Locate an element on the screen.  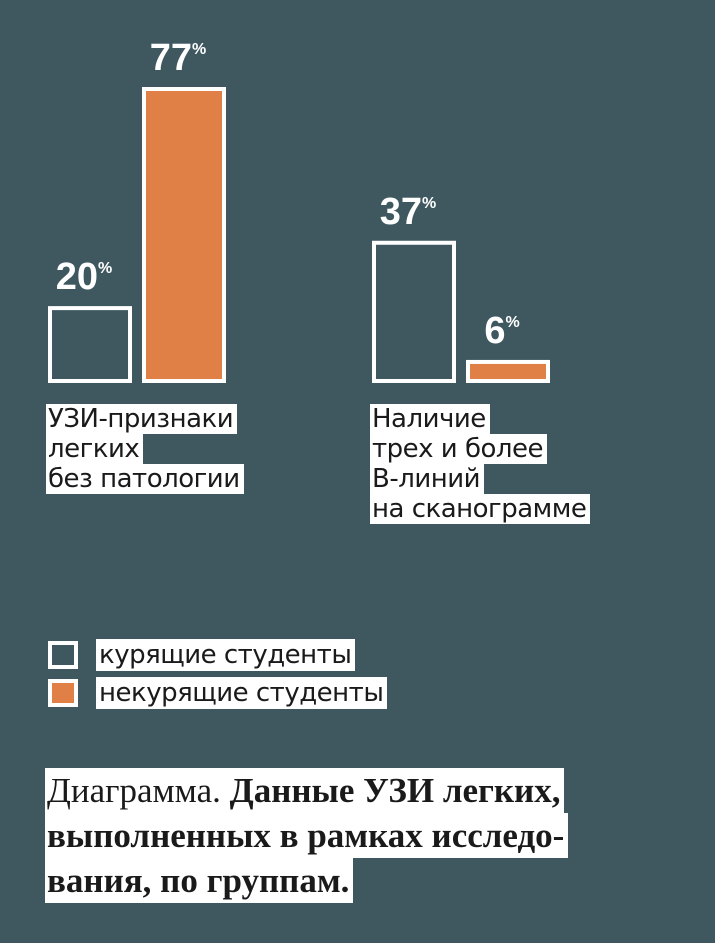
caption-title-line-1: Данные УЗИ легких, is located at coordinates (395, 790).